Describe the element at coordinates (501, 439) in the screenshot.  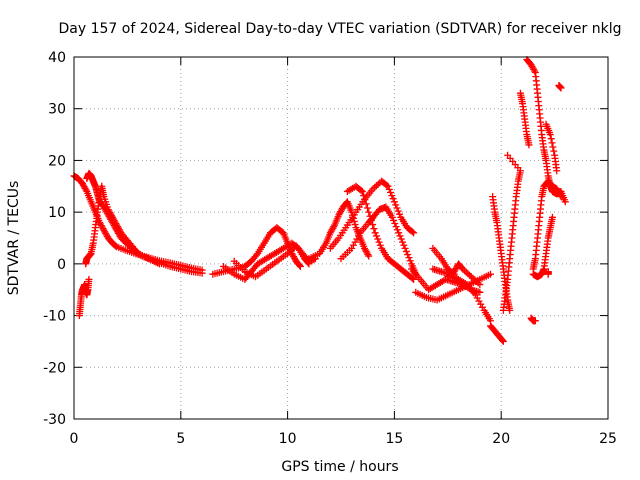
I see `x-tick-label: 20` at that location.